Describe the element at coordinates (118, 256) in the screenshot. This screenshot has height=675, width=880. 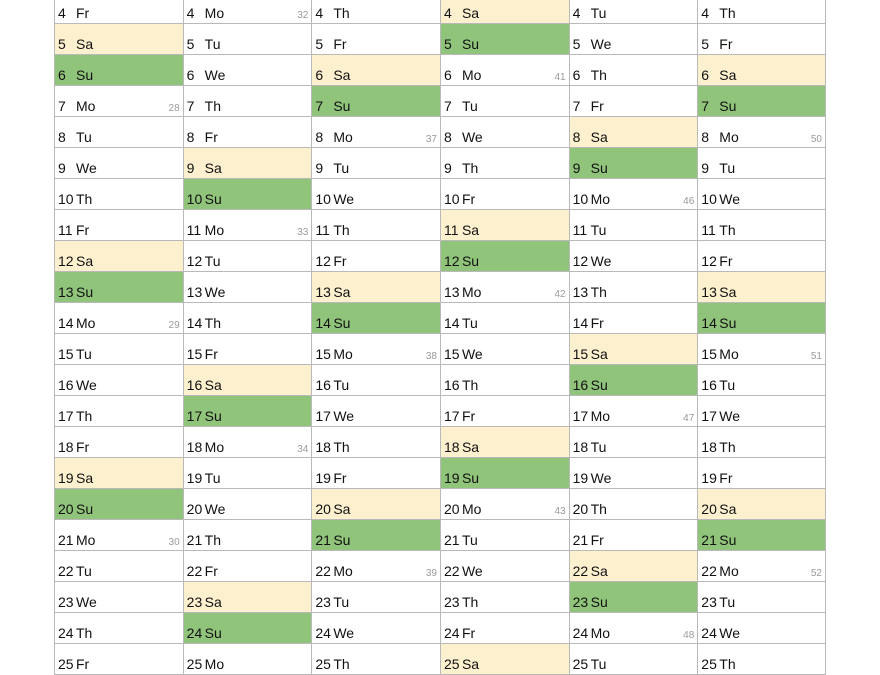
I see `day-cell: 12 Sa` at that location.